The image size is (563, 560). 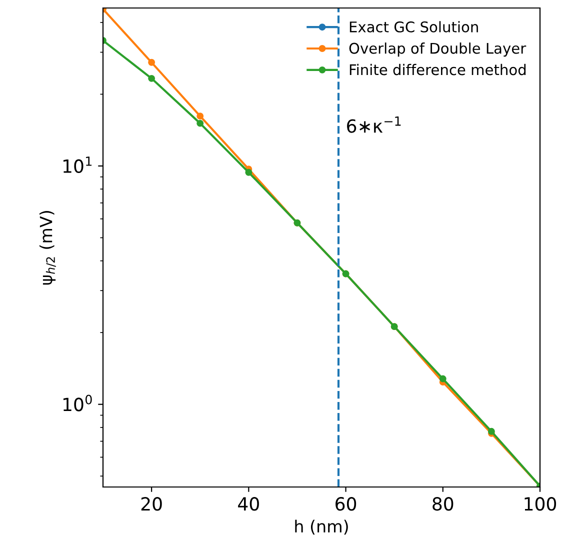 I want to click on x-axis-title: h (nm), so click(x=321, y=527).